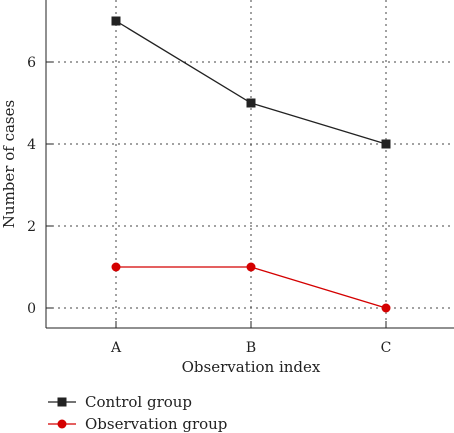 This screenshot has width=454, height=433. Describe the element at coordinates (386, 348) in the screenshot. I see `x-tick-label-c: C` at that location.